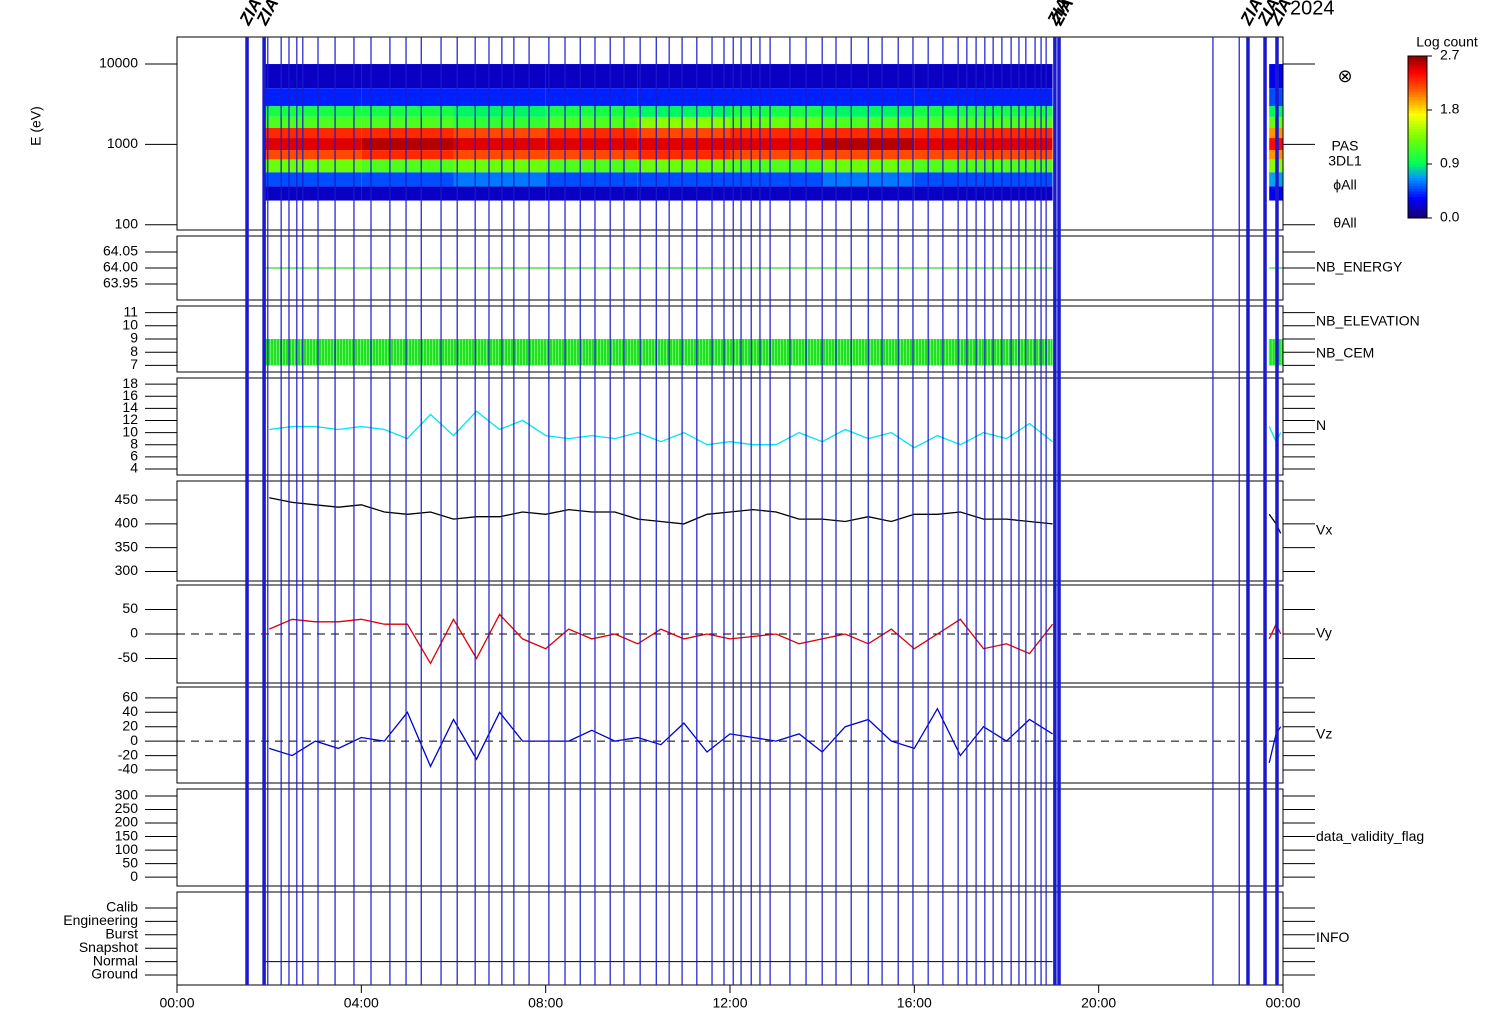 The width and height of the screenshot is (1512, 1020). I want to click on y-tick-label: 100, so click(127, 849).